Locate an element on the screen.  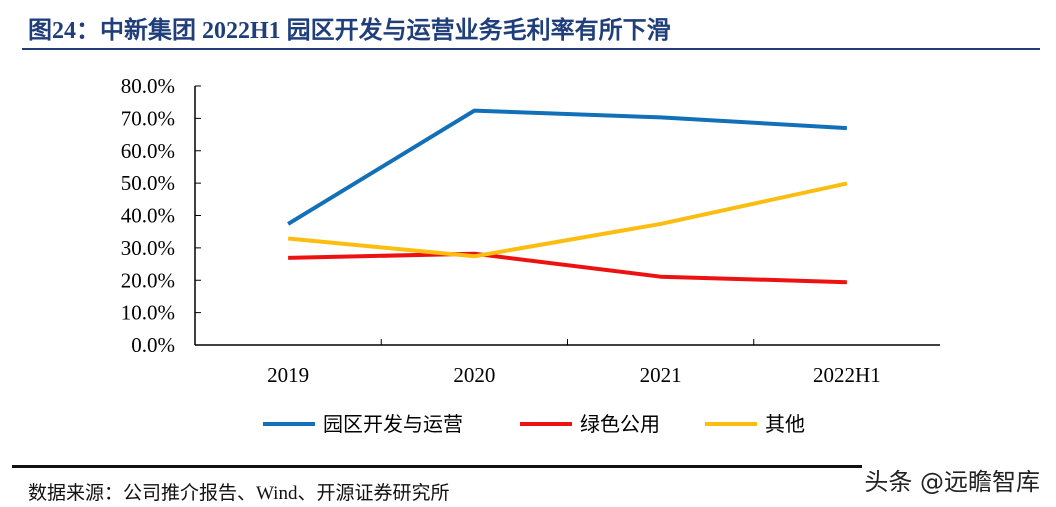
y-tick-label: 50.0% is located at coordinates (148, 183).